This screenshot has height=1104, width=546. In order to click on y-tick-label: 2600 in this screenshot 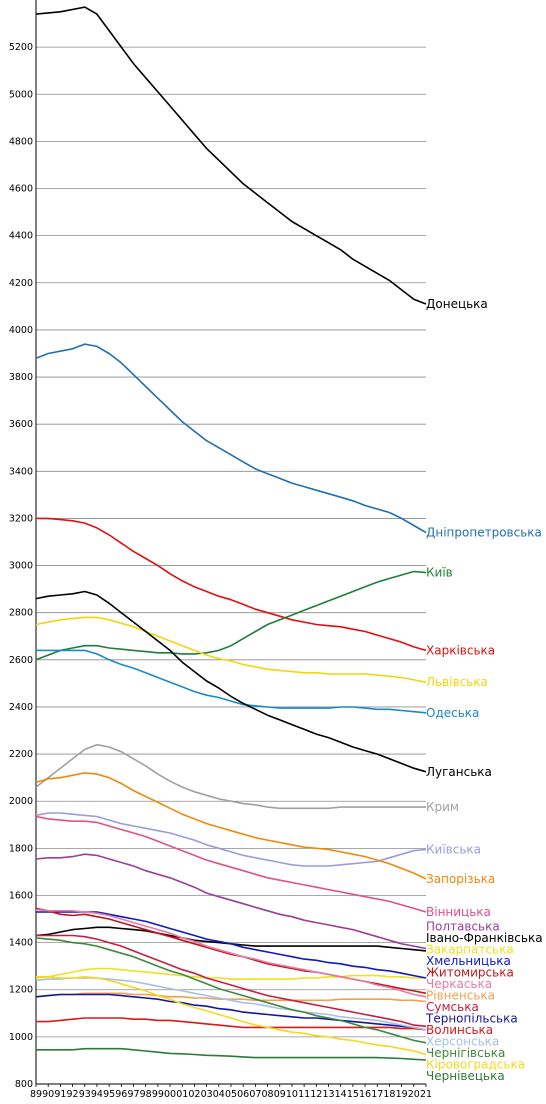, I will do `click(21, 660)`.